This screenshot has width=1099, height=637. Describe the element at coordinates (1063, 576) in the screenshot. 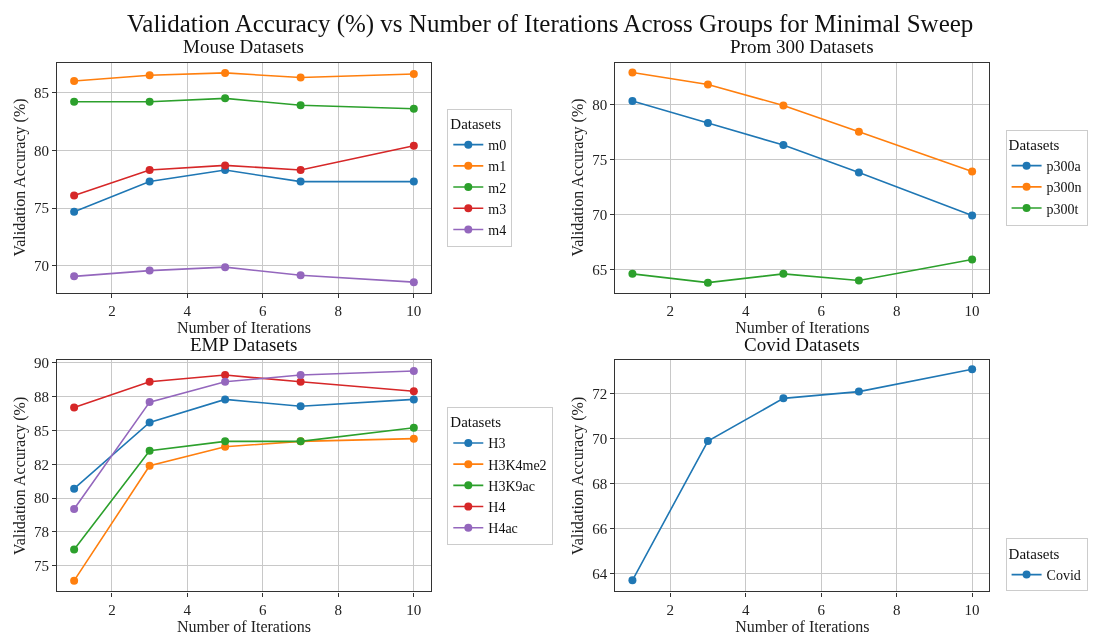

I see `legend-label: Covid` at that location.